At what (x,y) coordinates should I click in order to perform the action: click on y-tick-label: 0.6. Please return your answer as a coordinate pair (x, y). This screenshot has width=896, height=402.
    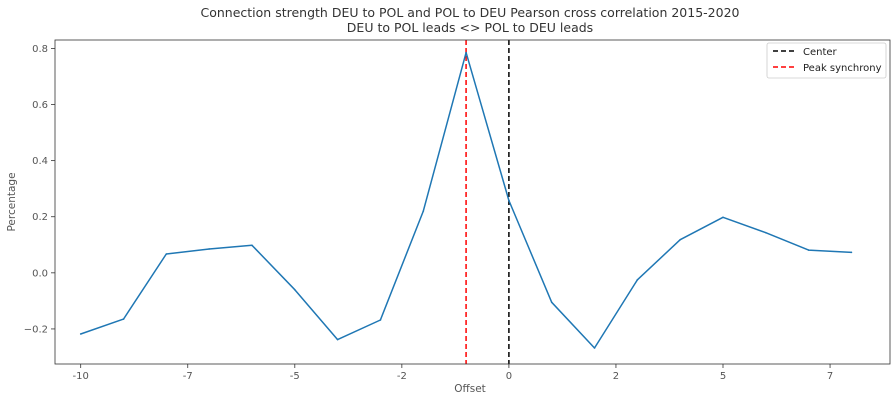
    Looking at the image, I should click on (40, 105).